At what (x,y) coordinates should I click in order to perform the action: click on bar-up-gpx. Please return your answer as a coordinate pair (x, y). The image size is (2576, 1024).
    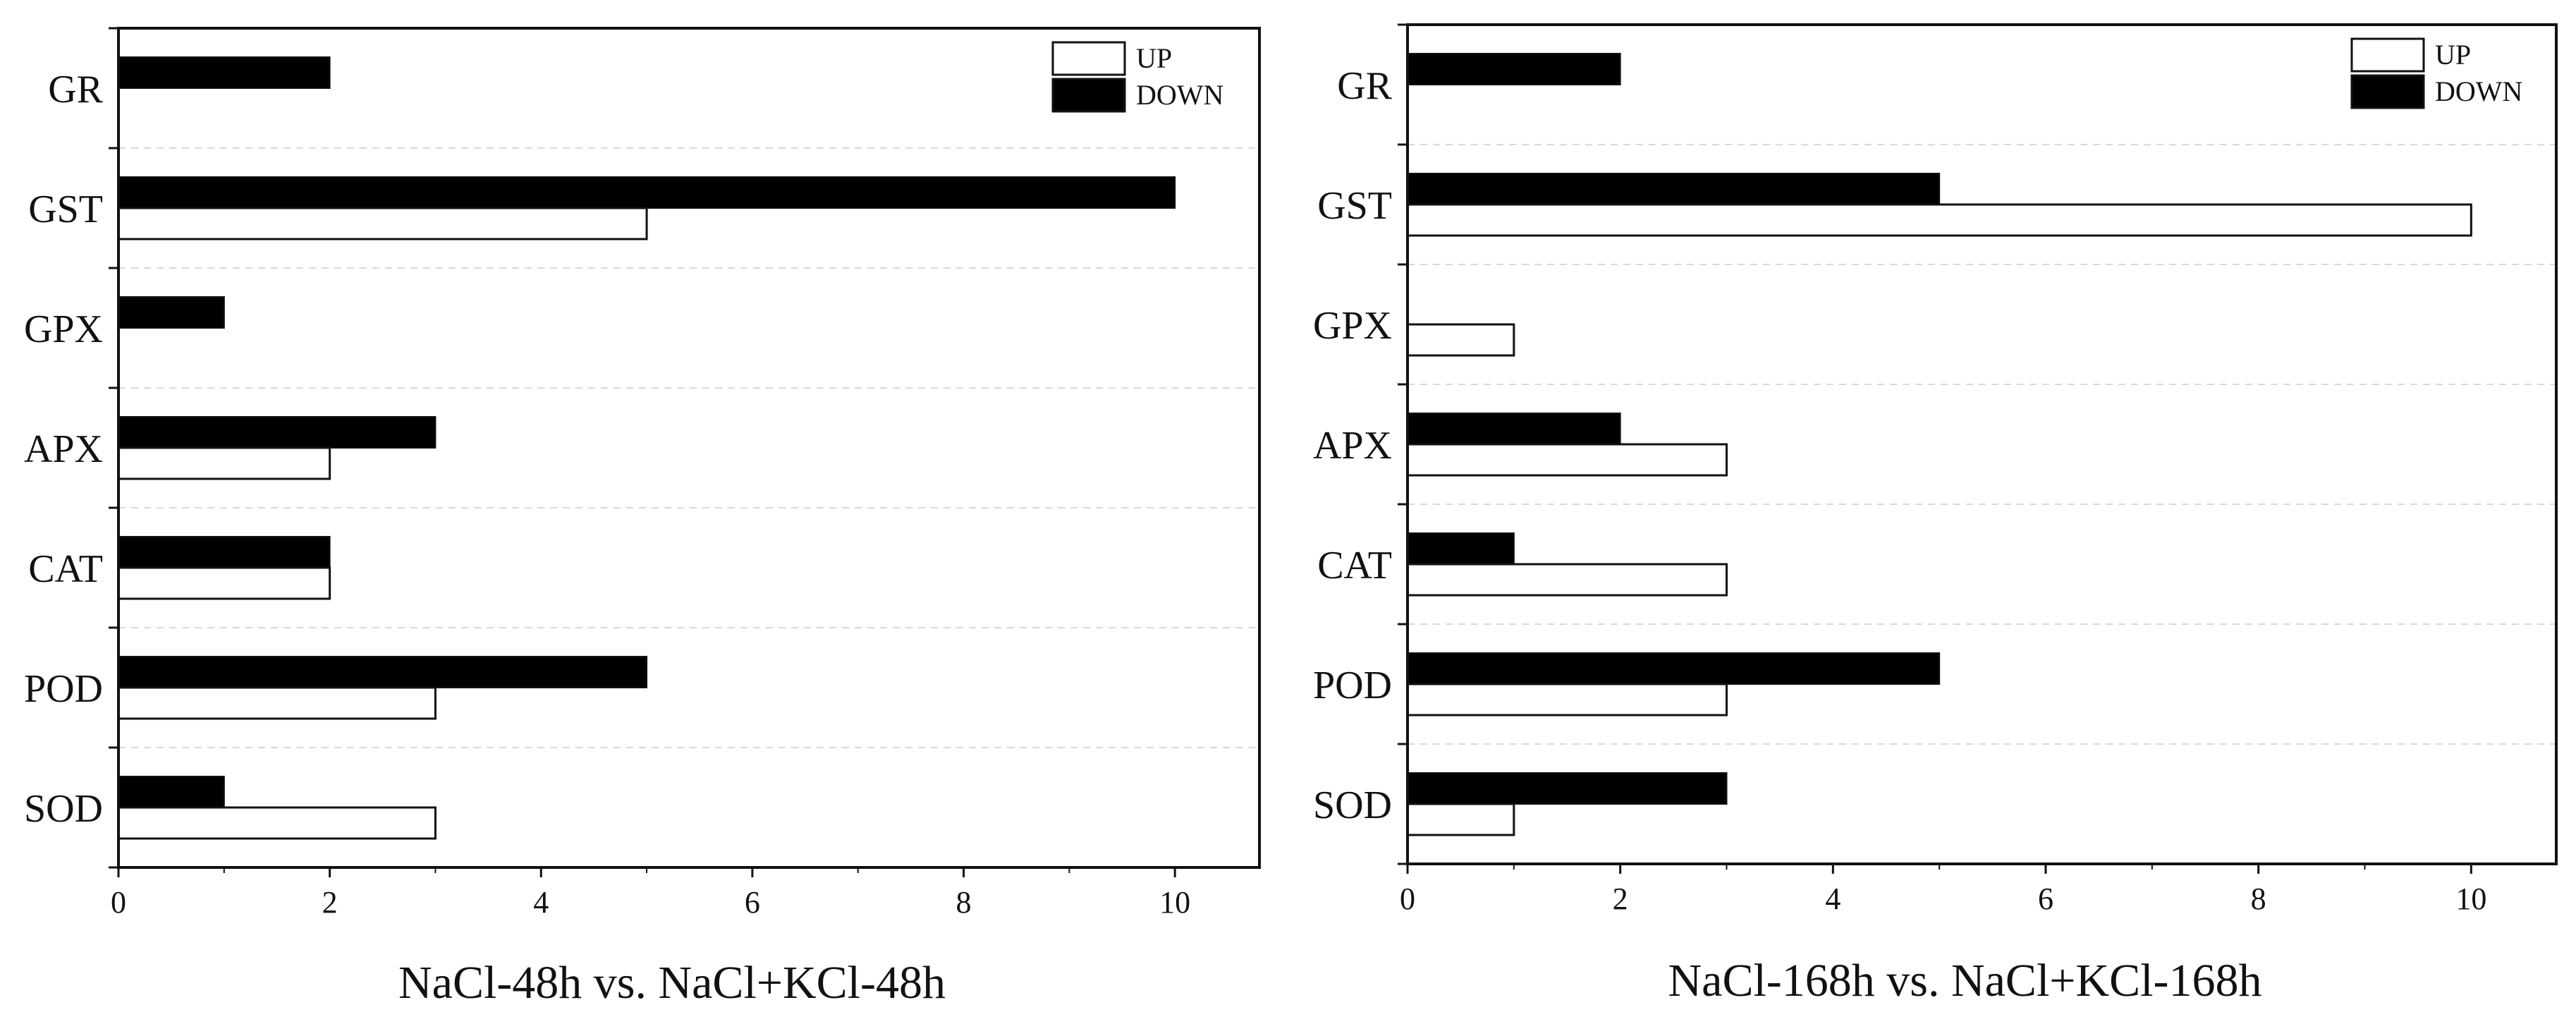
    Looking at the image, I should click on (1460, 340).